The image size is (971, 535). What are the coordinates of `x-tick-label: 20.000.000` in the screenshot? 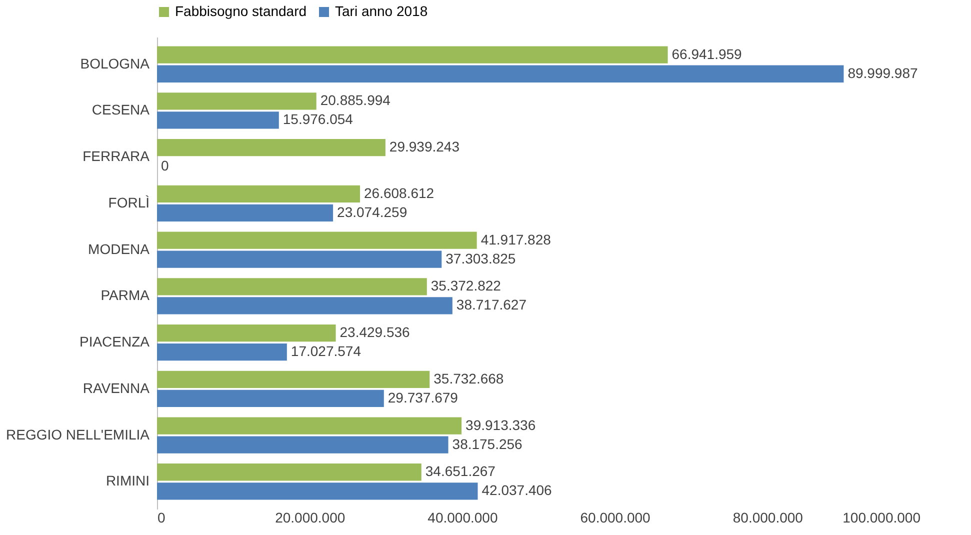 It's located at (310, 518).